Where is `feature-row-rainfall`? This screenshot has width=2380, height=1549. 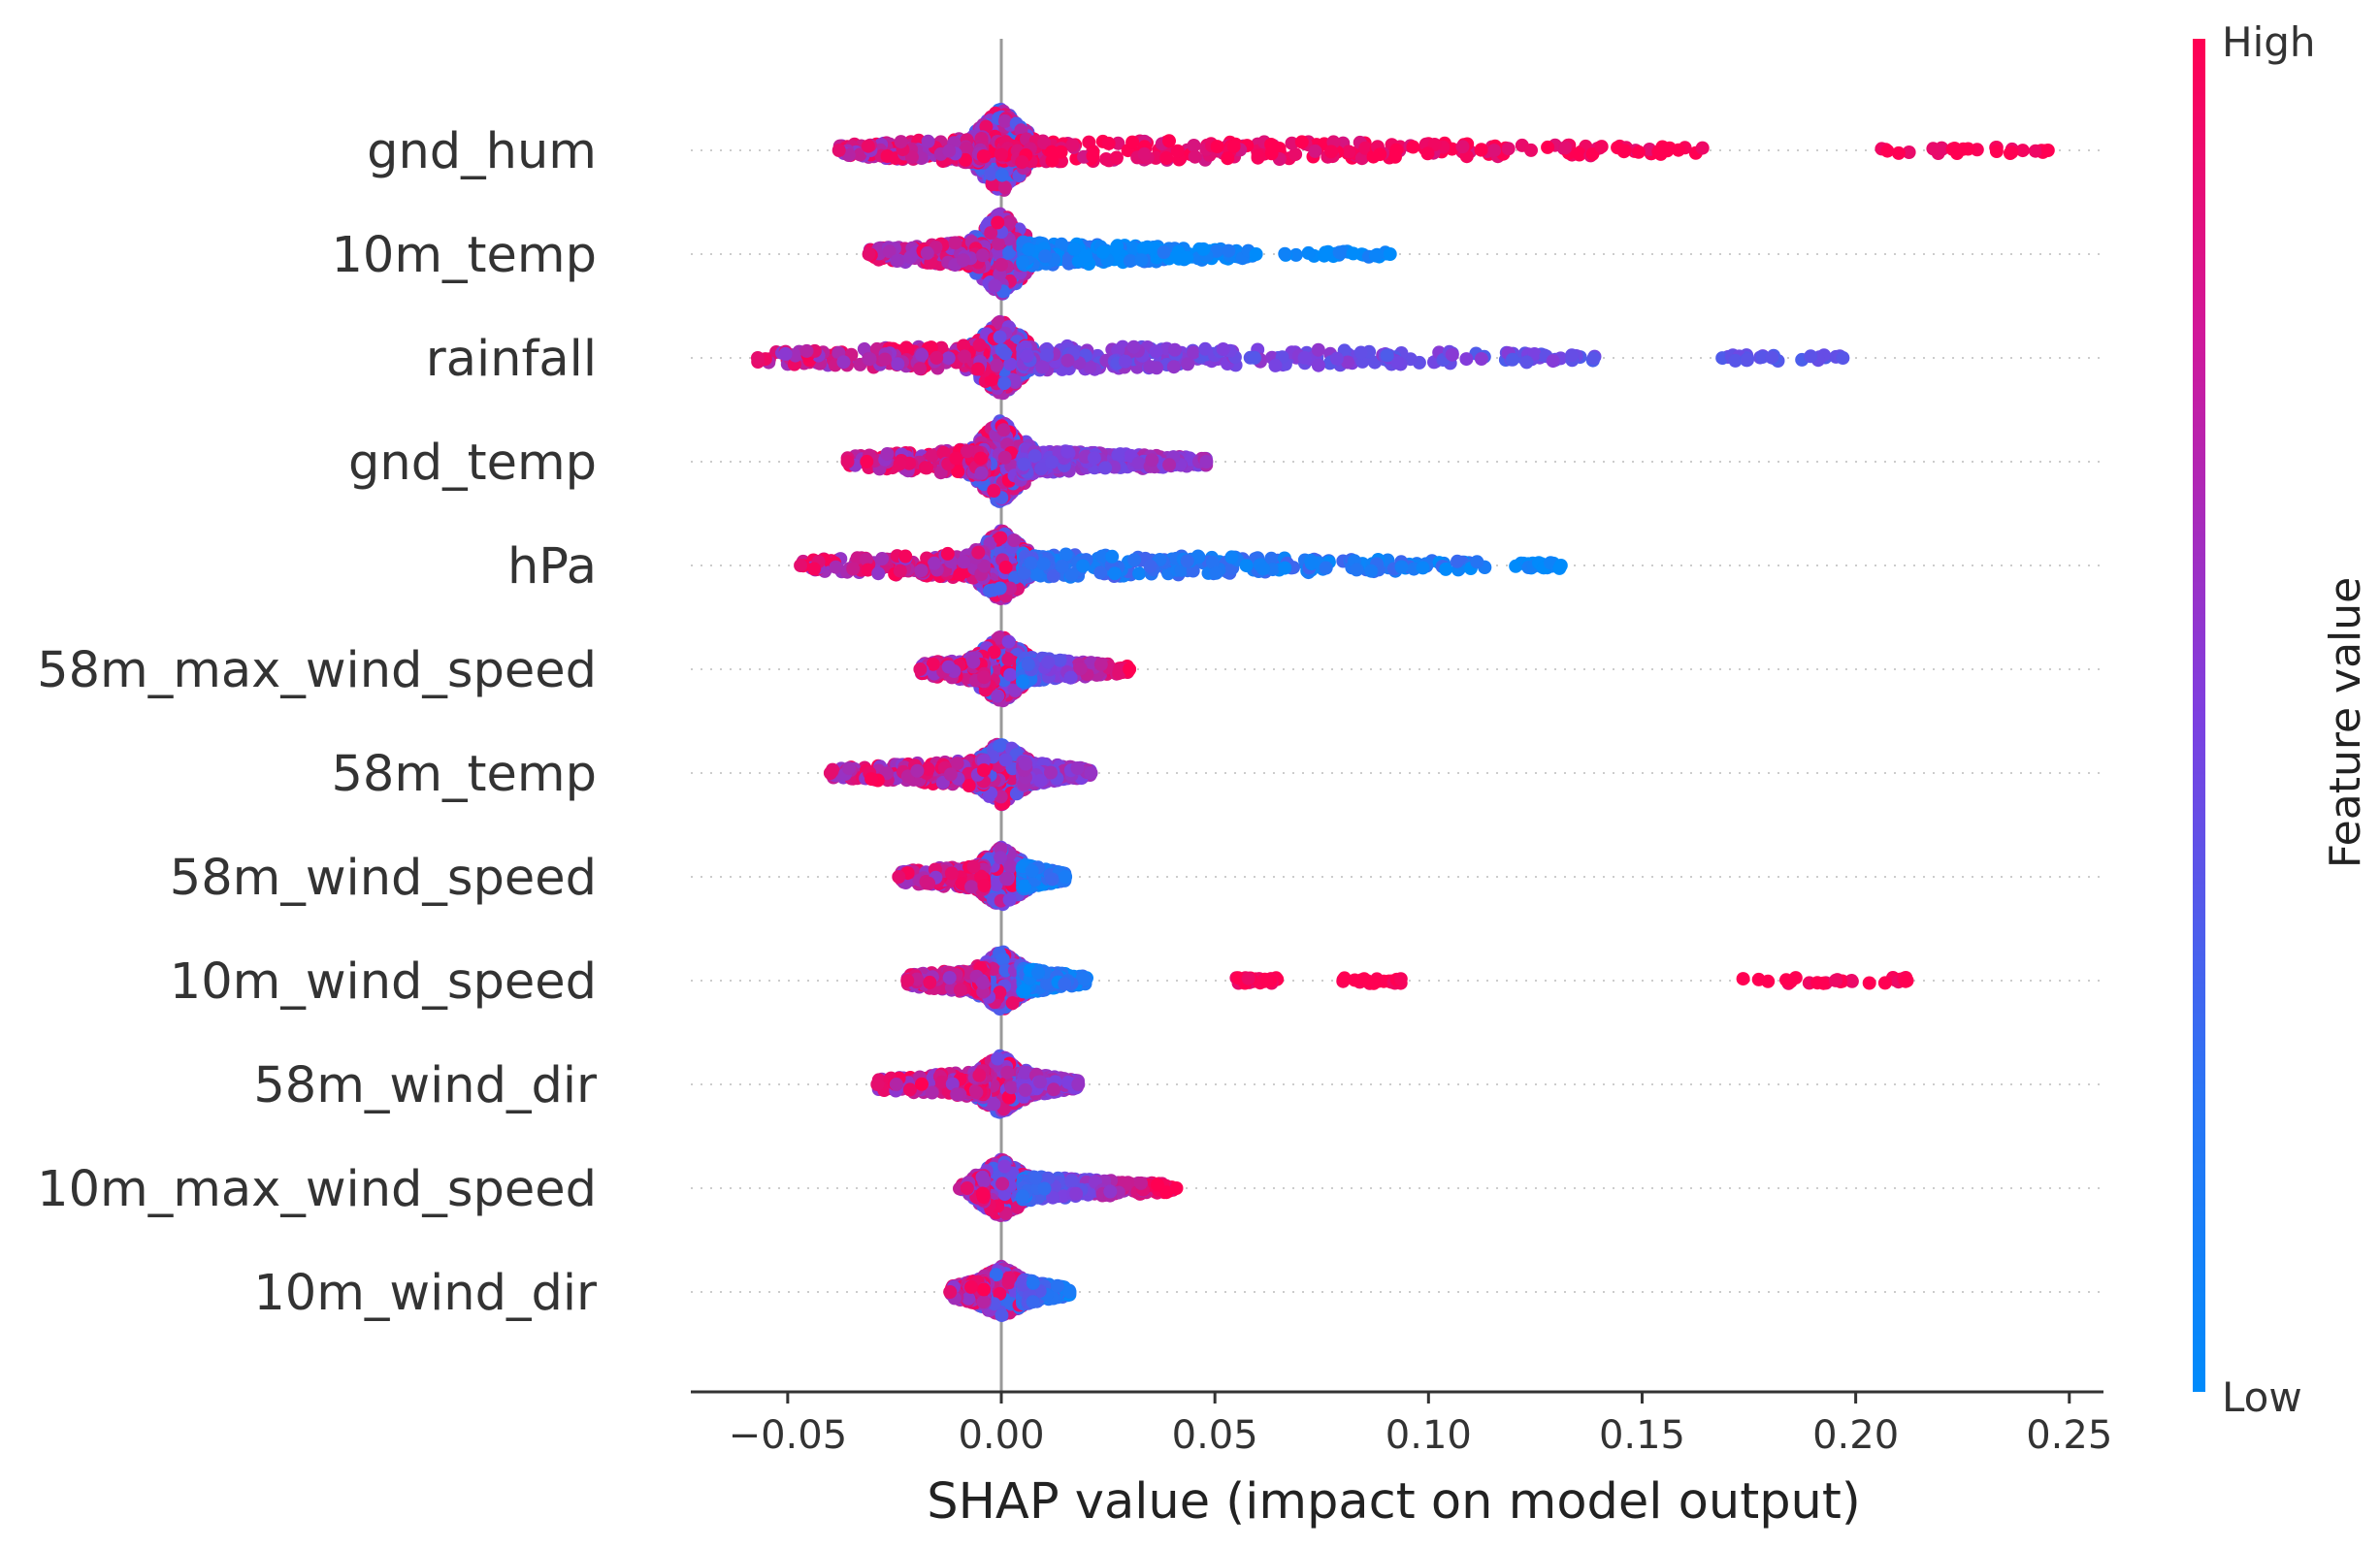 feature-row-rainfall is located at coordinates (1300, 357).